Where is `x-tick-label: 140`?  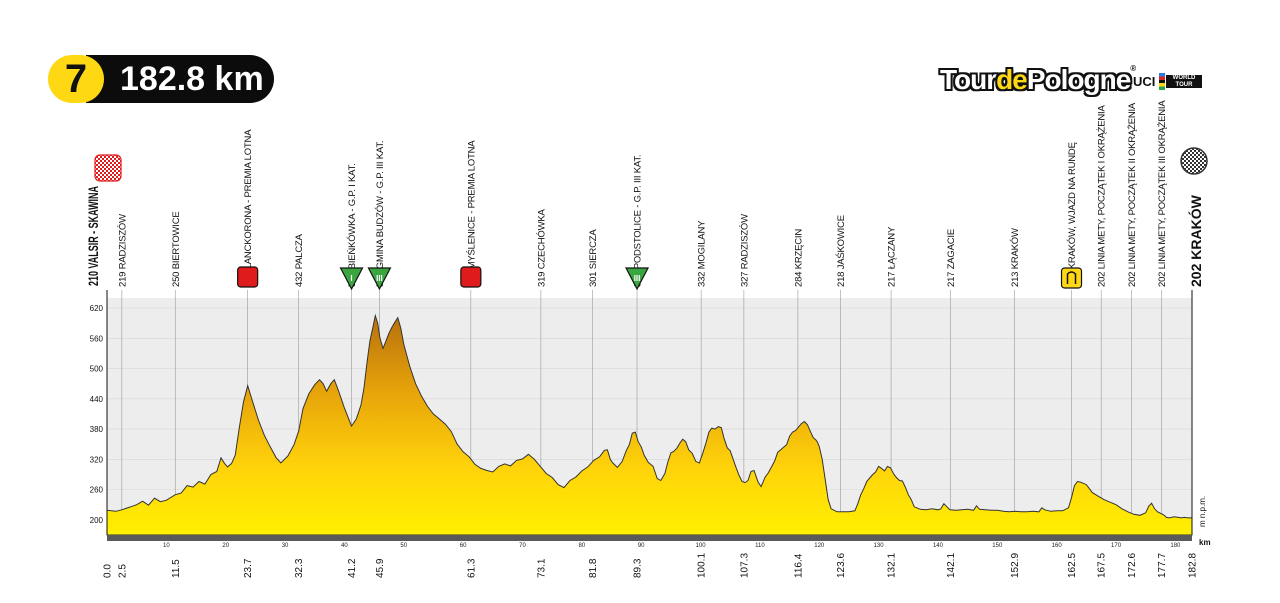 x-tick-label: 140 is located at coordinates (938, 546).